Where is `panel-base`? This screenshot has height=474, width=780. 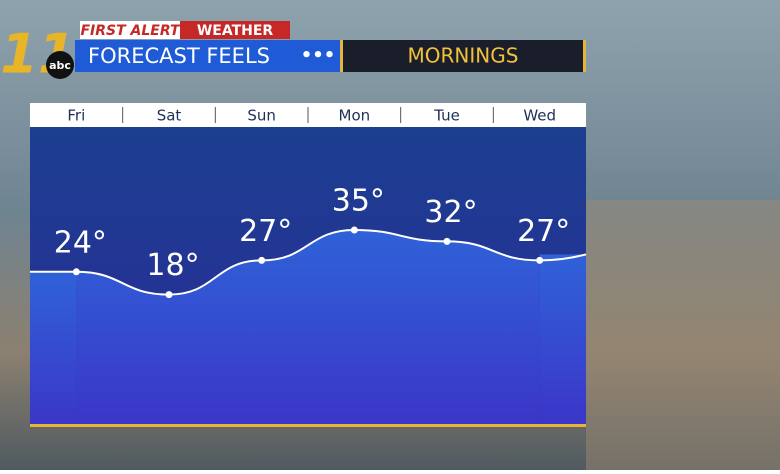 panel-base is located at coordinates (308, 425).